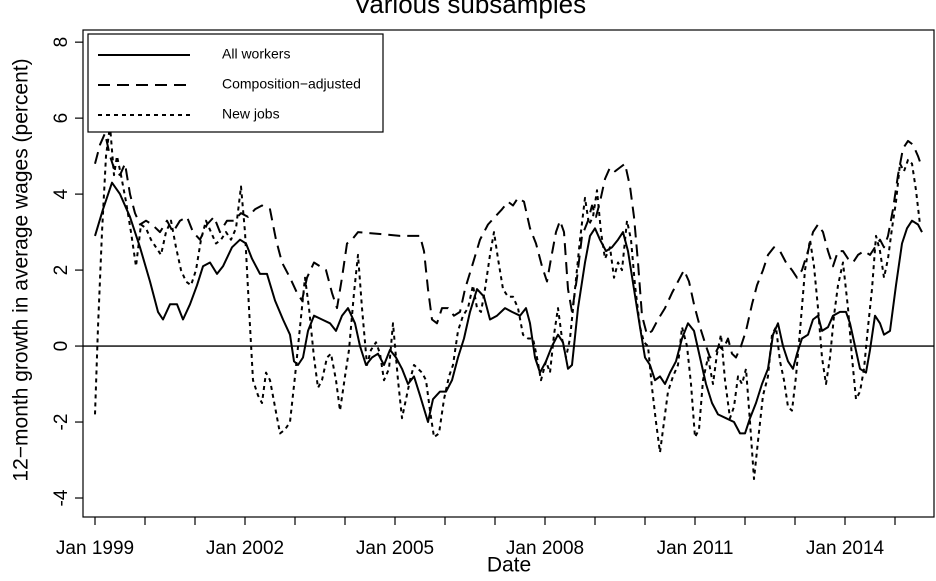  I want to click on y-tick-label: 2, so click(61, 270).